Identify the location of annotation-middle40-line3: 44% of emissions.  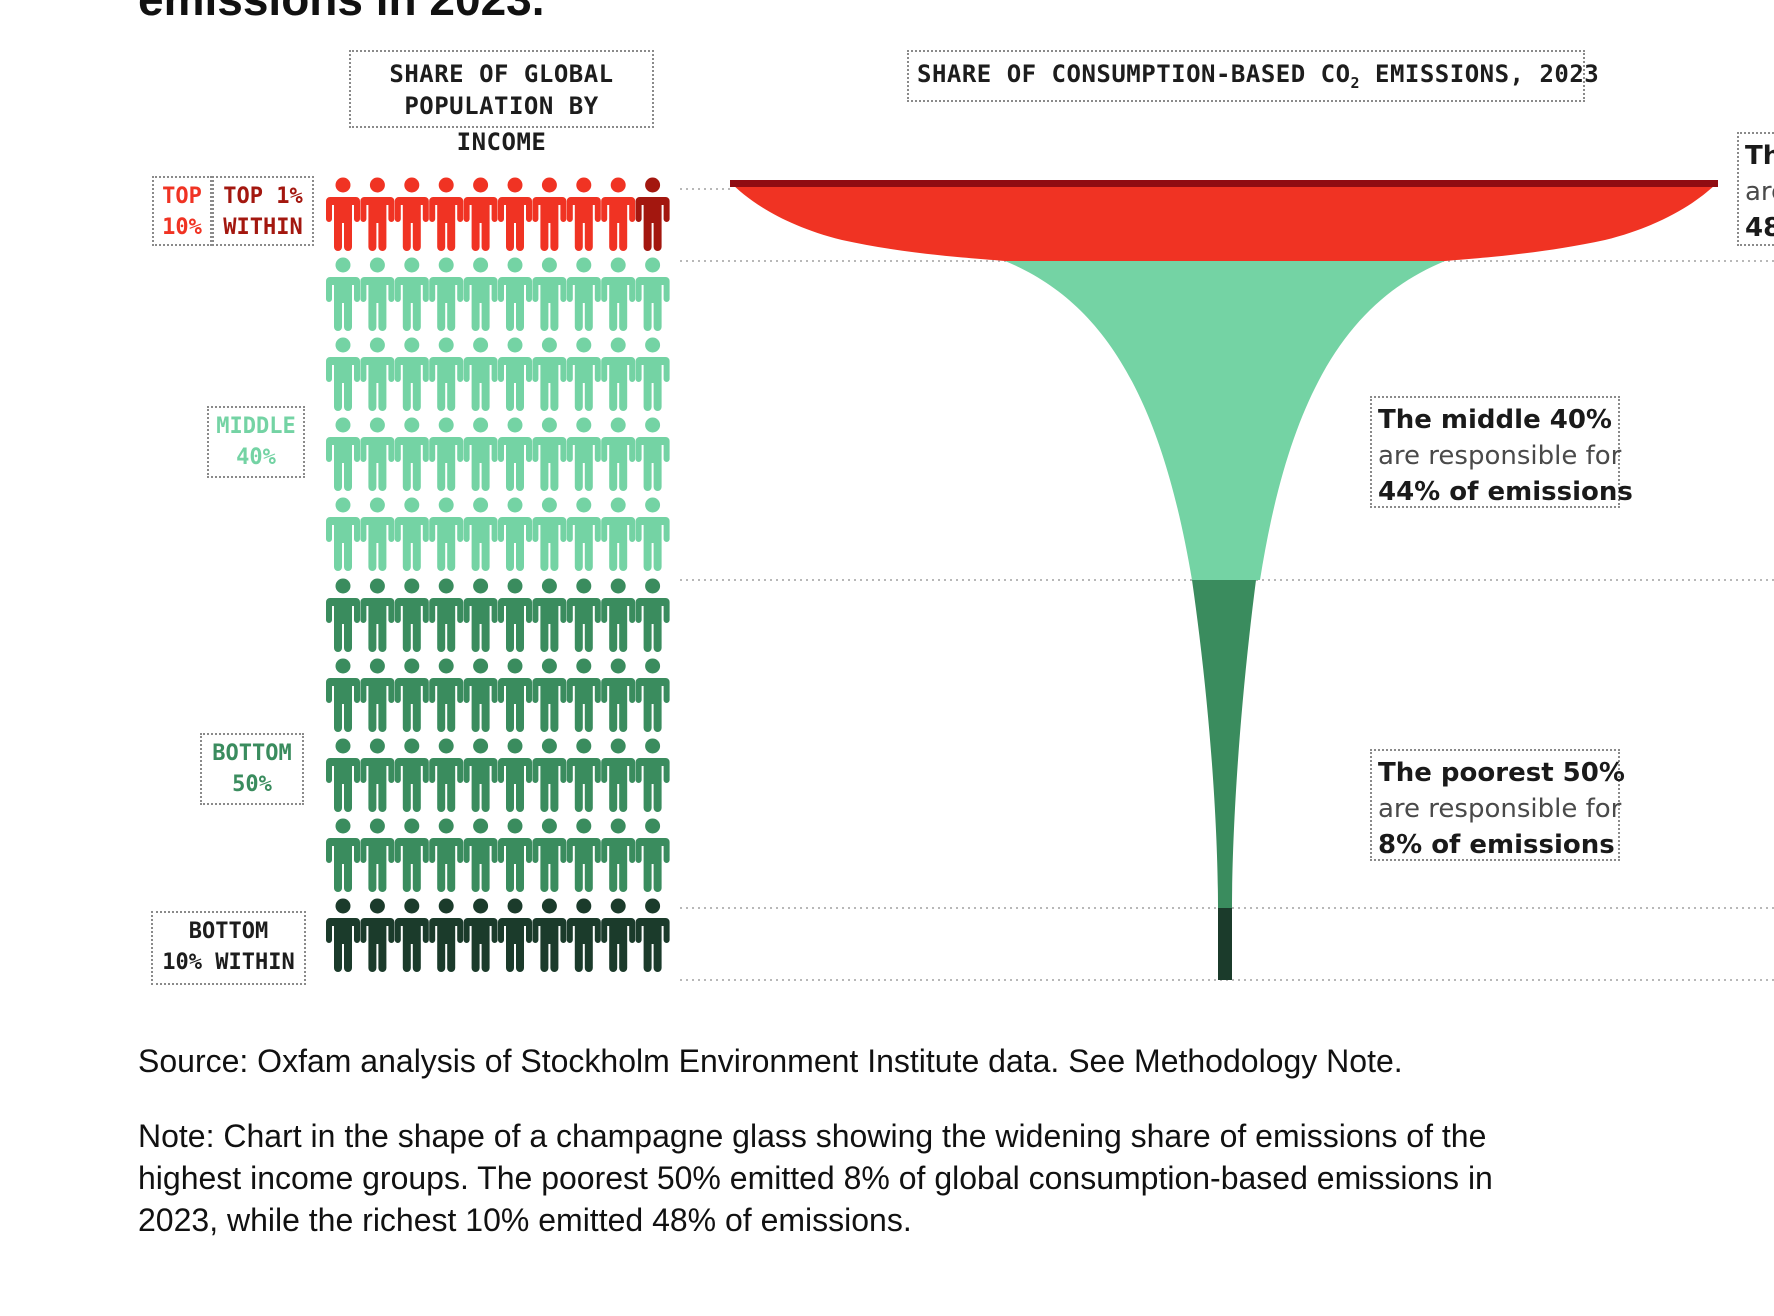
(1505, 492).